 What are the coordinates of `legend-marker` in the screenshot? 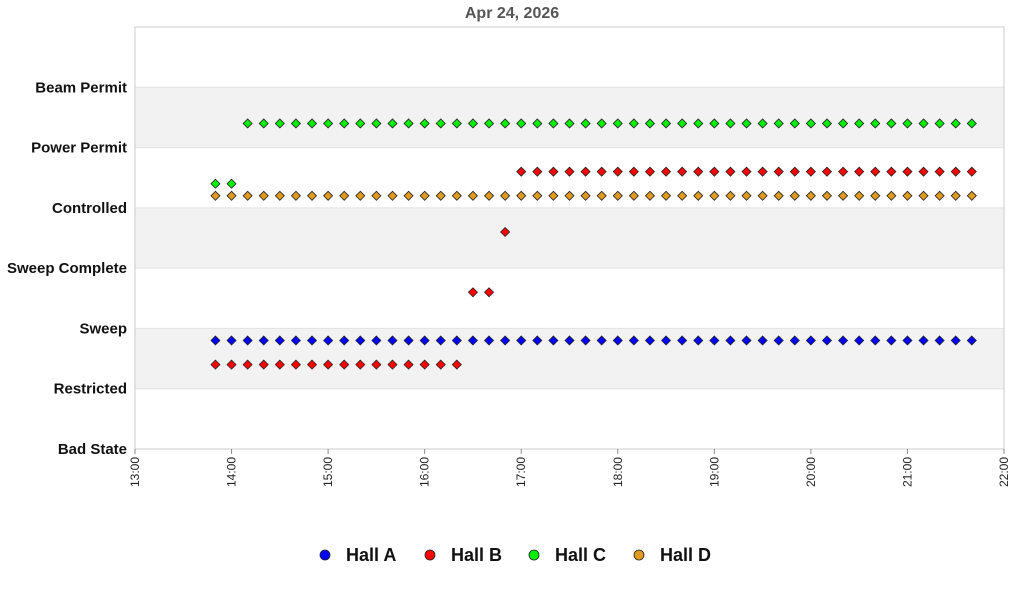 It's located at (325, 555).